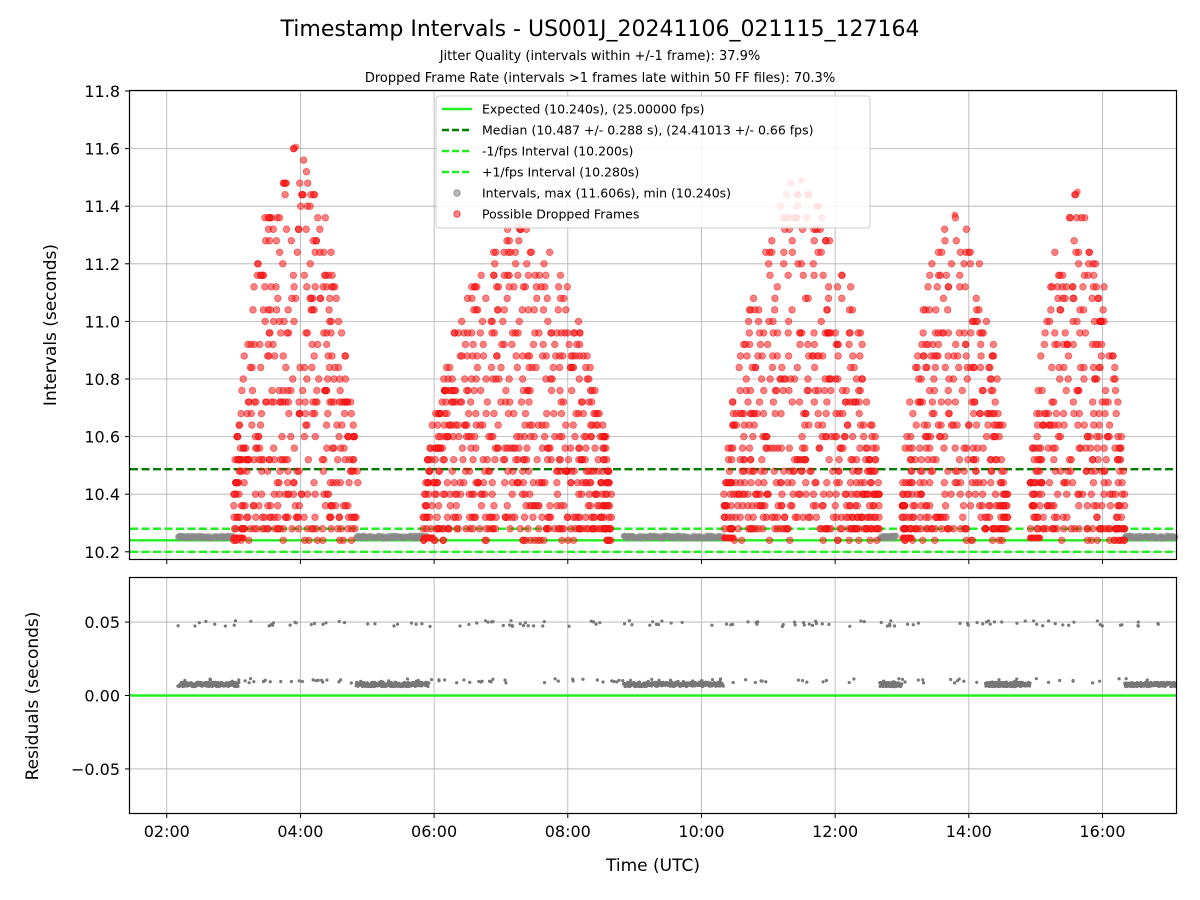 Image resolution: width=1200 pixels, height=900 pixels. What do you see at coordinates (33, 696) in the screenshot?
I see `bottom-plot-y-label: Residuals (seconds)` at bounding box center [33, 696].